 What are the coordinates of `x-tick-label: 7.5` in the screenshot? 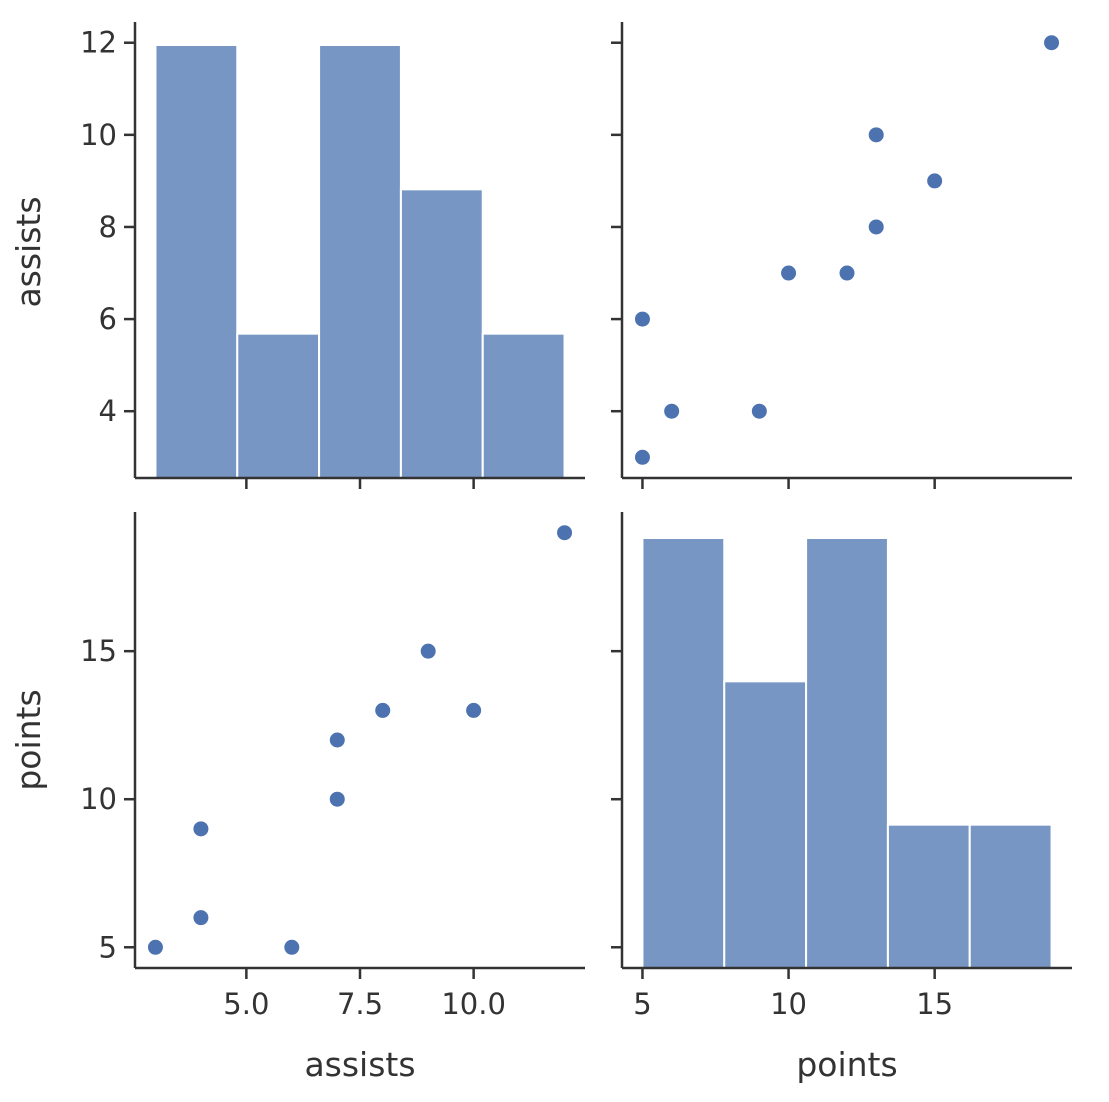 It's located at (360, 1004).